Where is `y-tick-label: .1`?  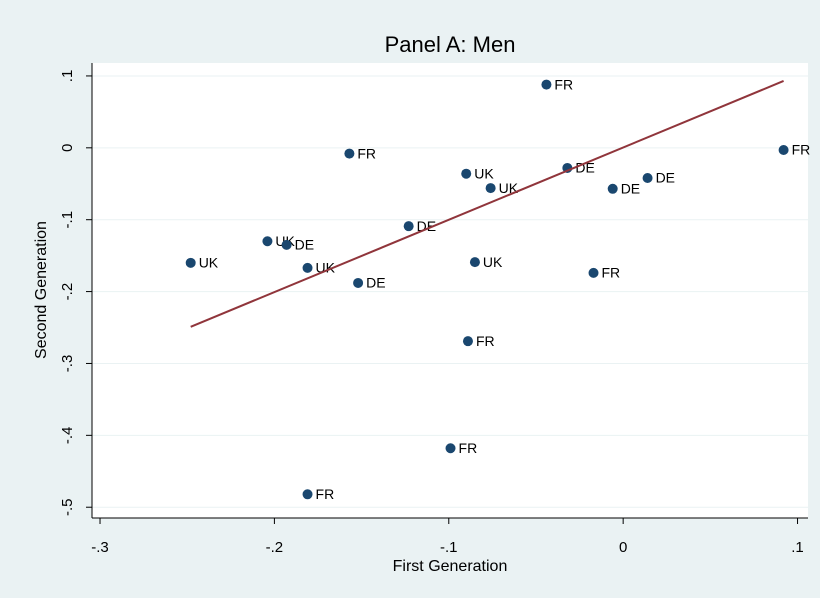 y-tick-label: .1 is located at coordinates (67, 76).